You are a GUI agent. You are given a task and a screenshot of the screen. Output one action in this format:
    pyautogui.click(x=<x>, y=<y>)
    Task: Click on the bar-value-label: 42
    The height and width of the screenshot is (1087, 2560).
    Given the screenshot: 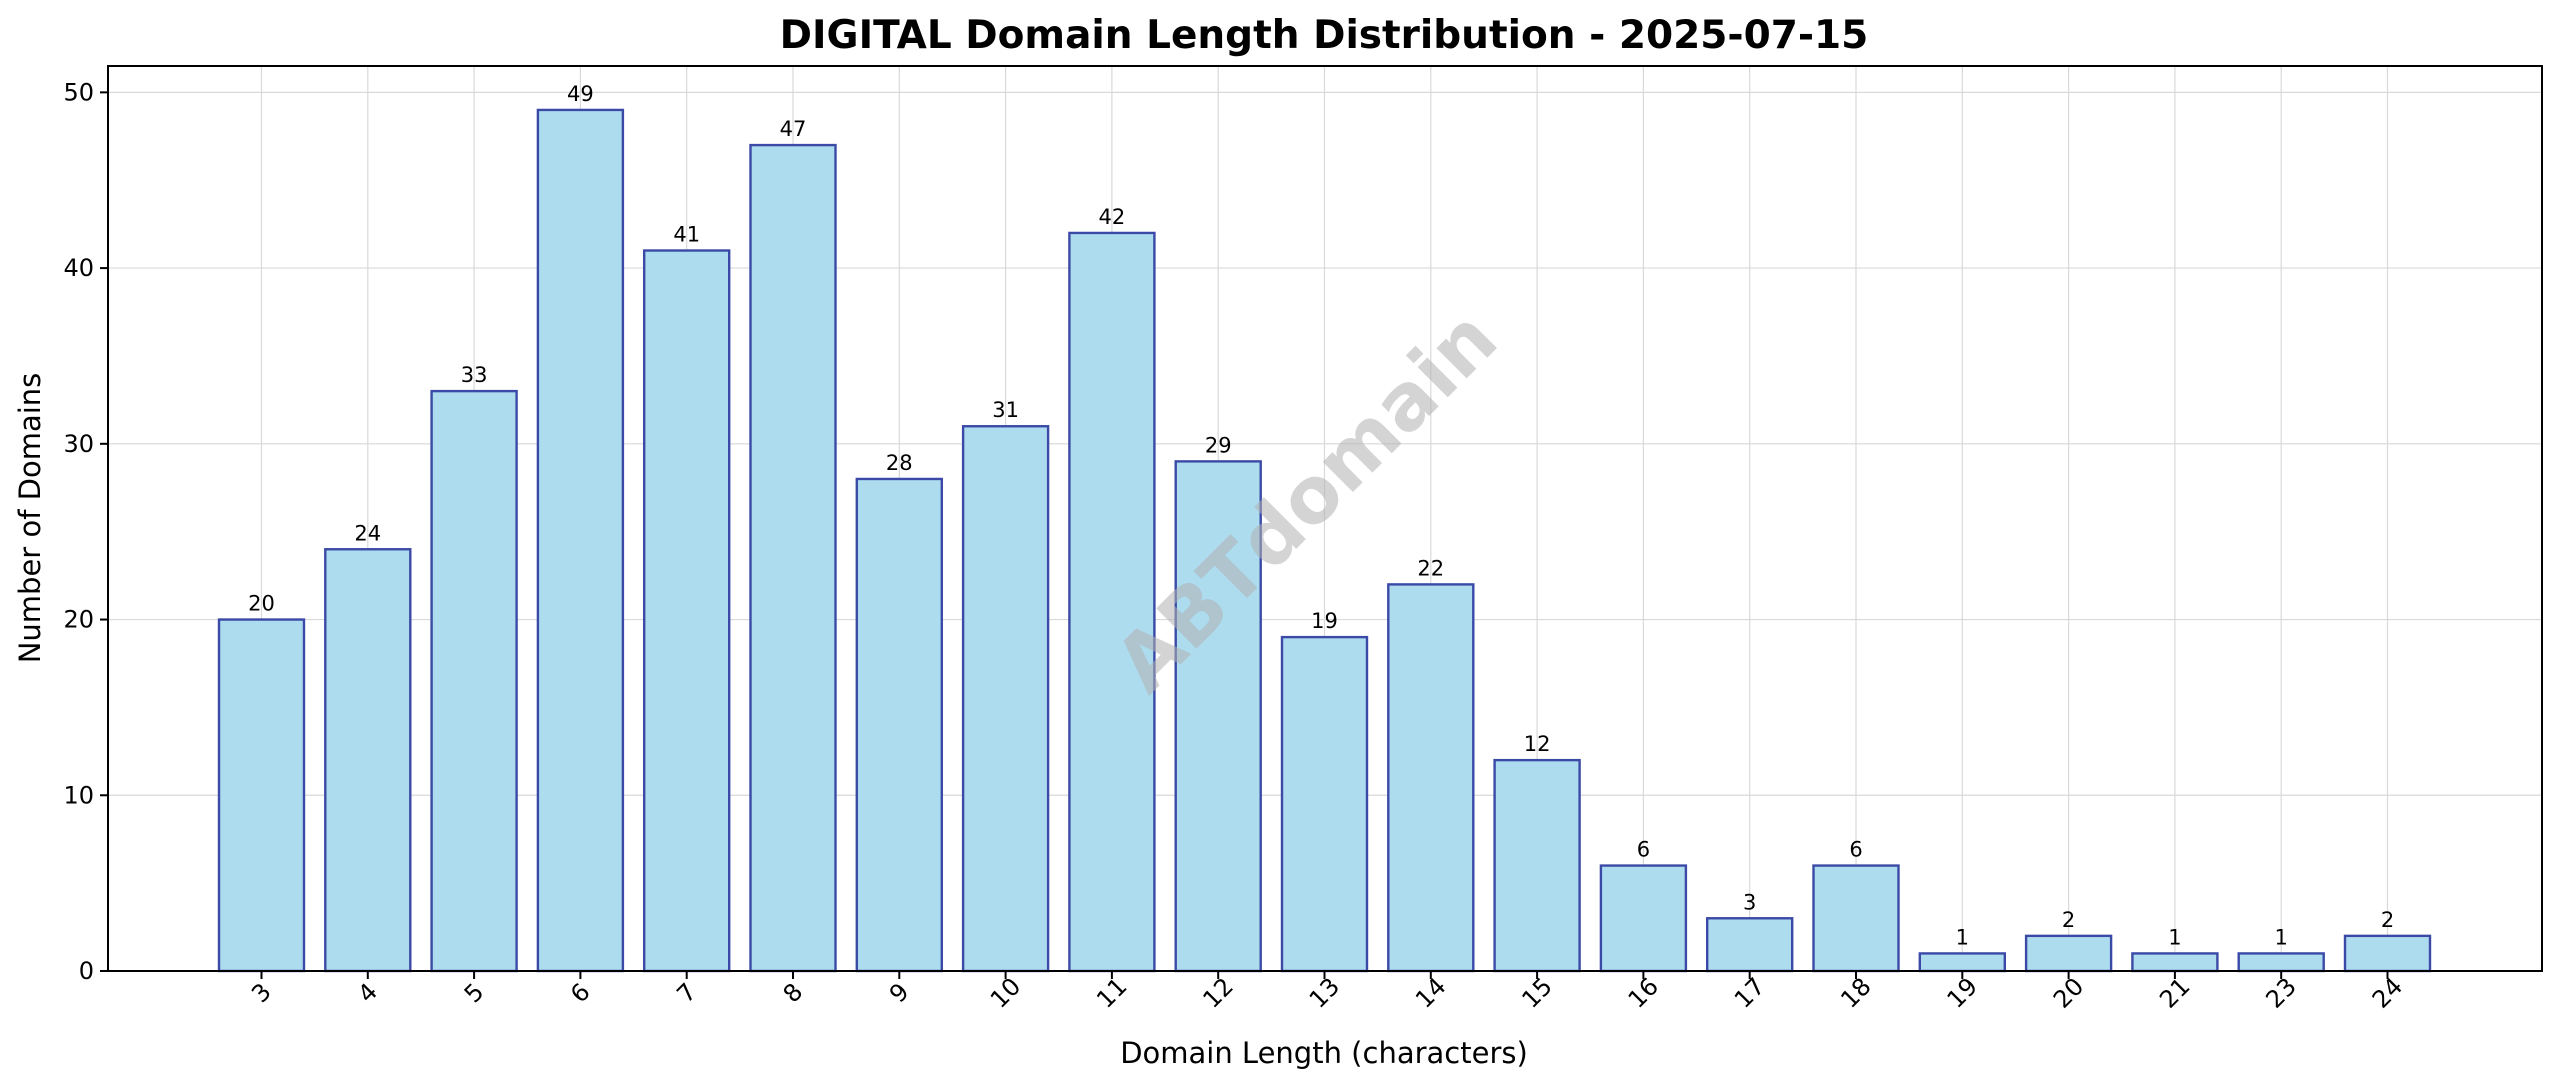 What is the action you would take?
    pyautogui.click(x=1112, y=217)
    